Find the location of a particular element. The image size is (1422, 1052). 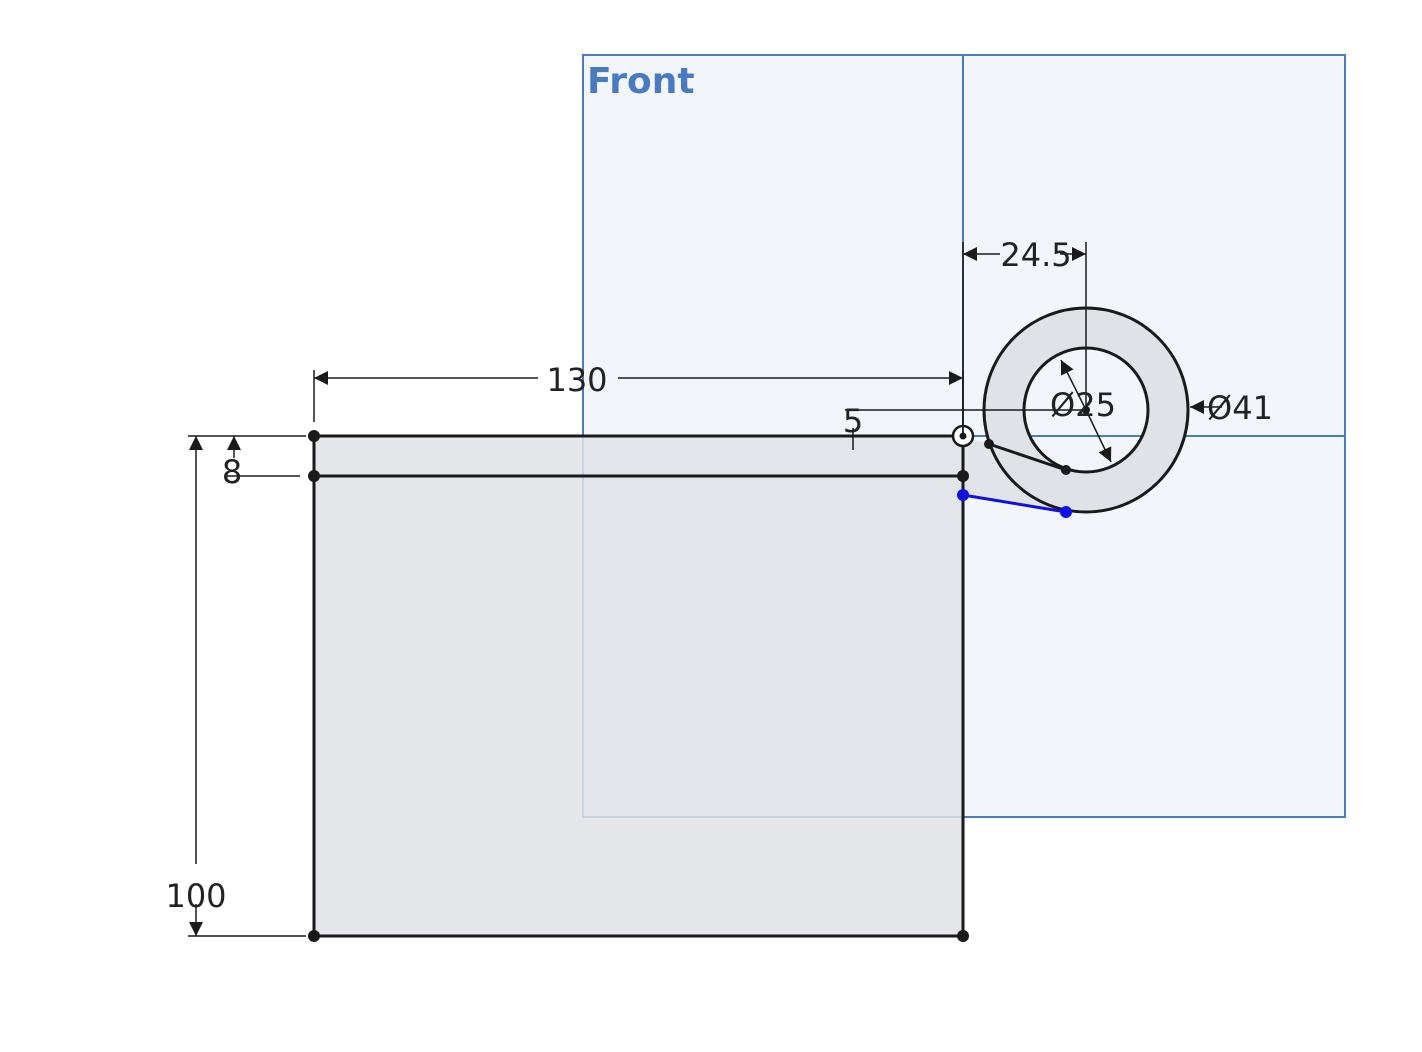

width-dimension-label: 130 is located at coordinates (576, 380).